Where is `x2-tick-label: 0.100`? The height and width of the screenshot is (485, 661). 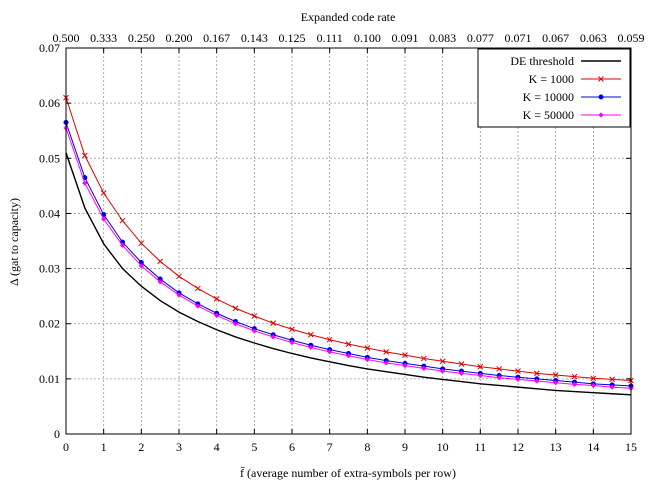 x2-tick-label: 0.100 is located at coordinates (367, 38).